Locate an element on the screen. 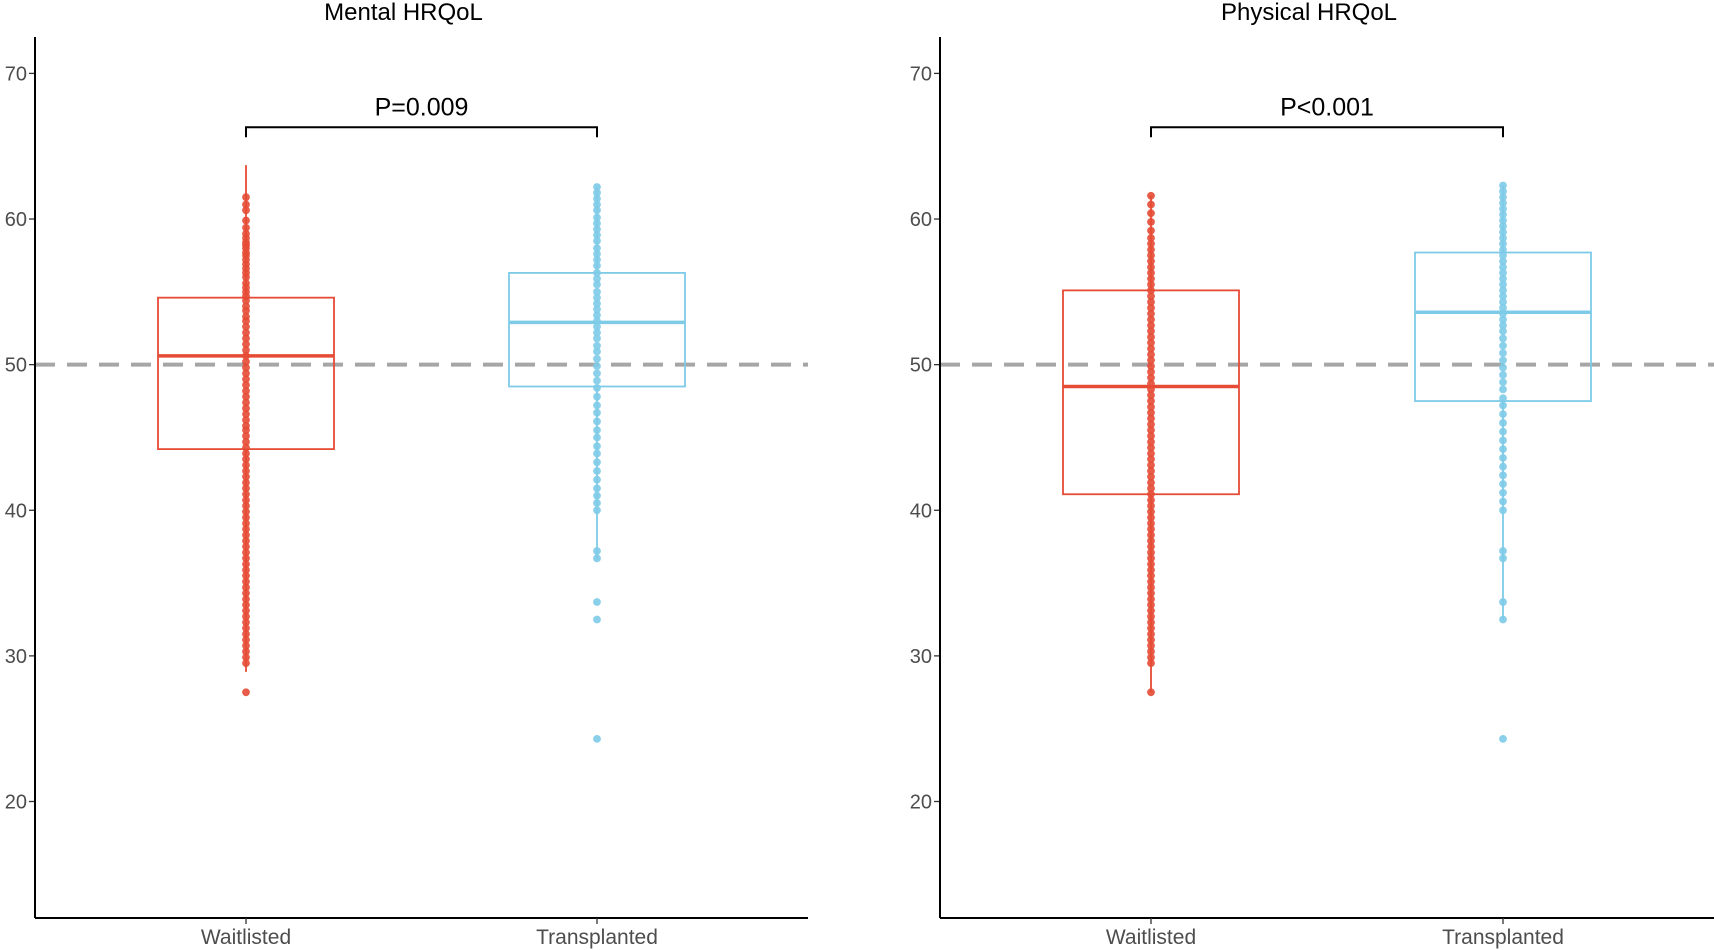 This screenshot has height=950, width=1714. comparison-layer: P=0.009 is located at coordinates (421, 115).